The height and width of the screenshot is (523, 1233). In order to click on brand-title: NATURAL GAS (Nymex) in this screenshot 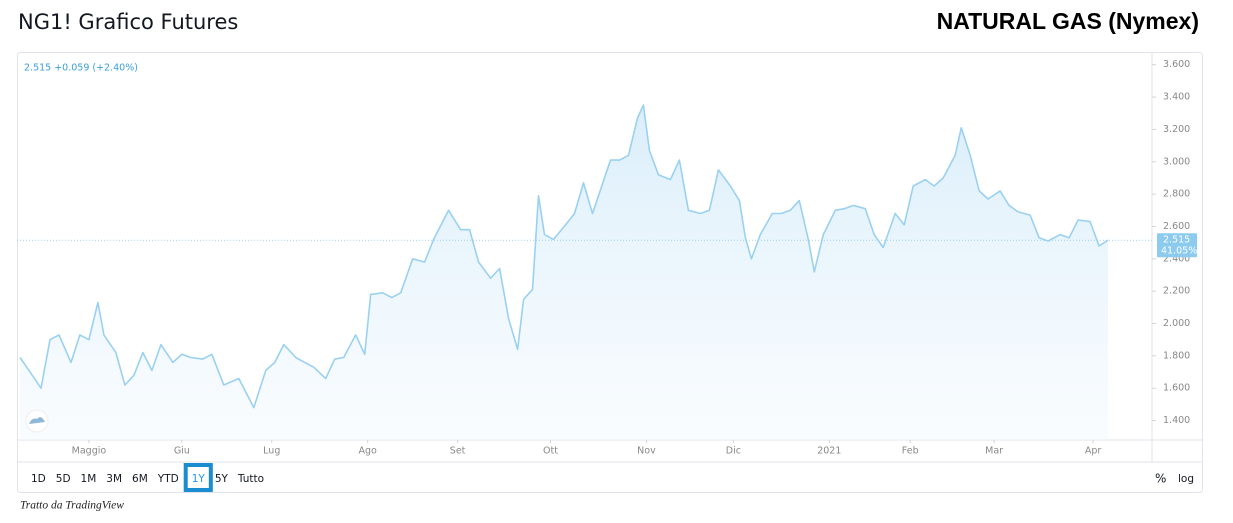, I will do `click(1068, 21)`.